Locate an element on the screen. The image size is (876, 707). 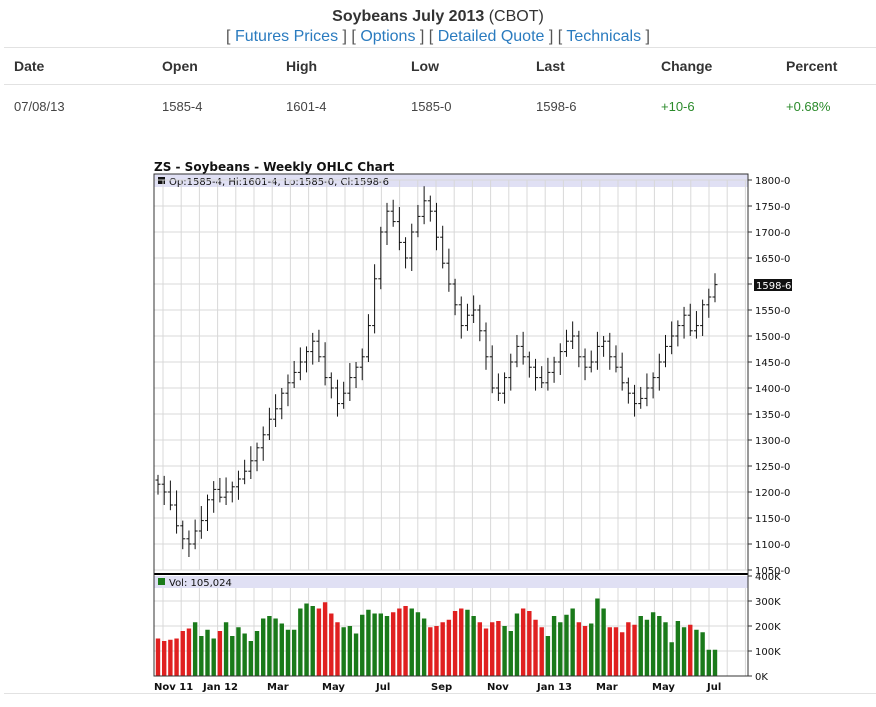
contract-name: Soybeans July 2013 is located at coordinates (408, 16).